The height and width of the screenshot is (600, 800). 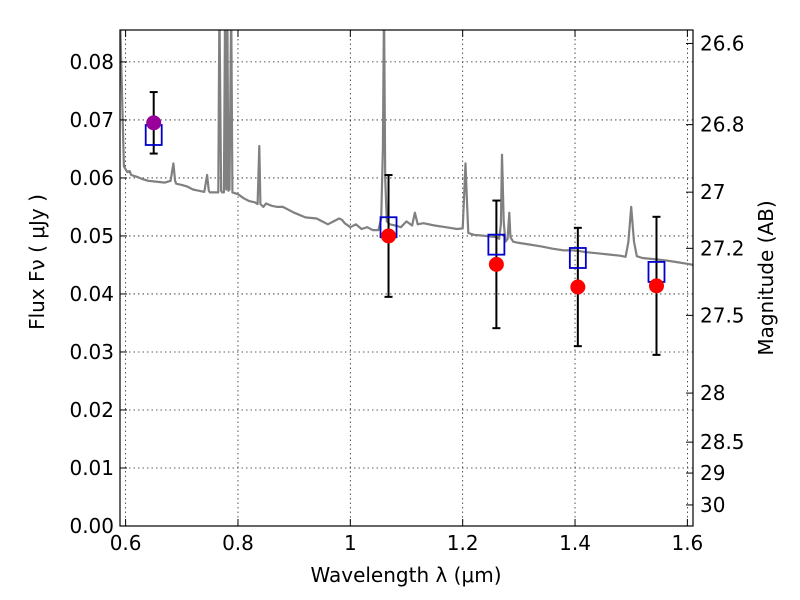 What do you see at coordinates (575, 543) in the screenshot?
I see `x-tick-label: 1.4` at bounding box center [575, 543].